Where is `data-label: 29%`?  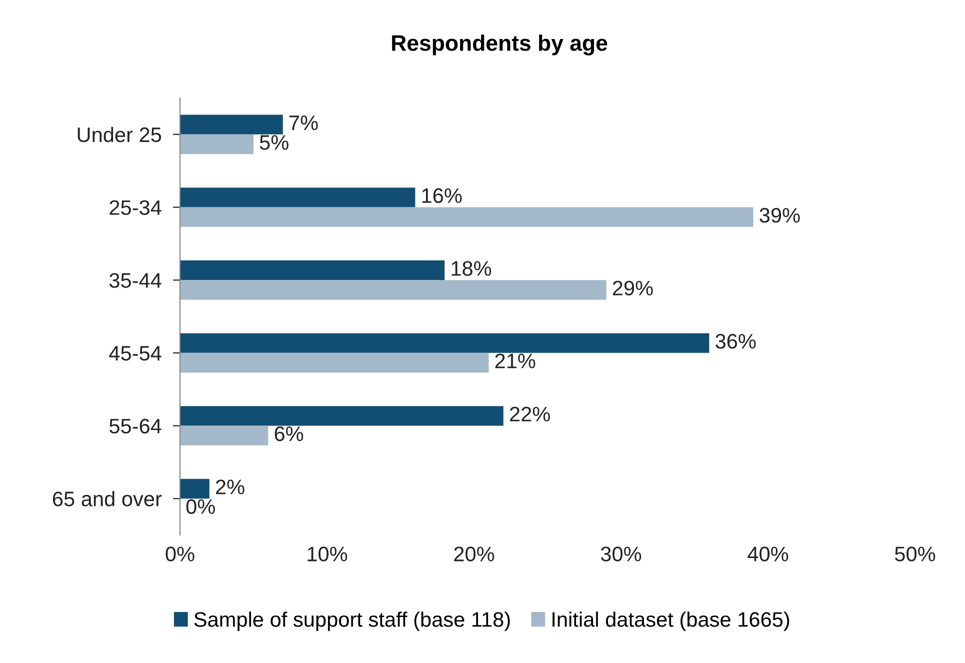 data-label: 29% is located at coordinates (632, 288).